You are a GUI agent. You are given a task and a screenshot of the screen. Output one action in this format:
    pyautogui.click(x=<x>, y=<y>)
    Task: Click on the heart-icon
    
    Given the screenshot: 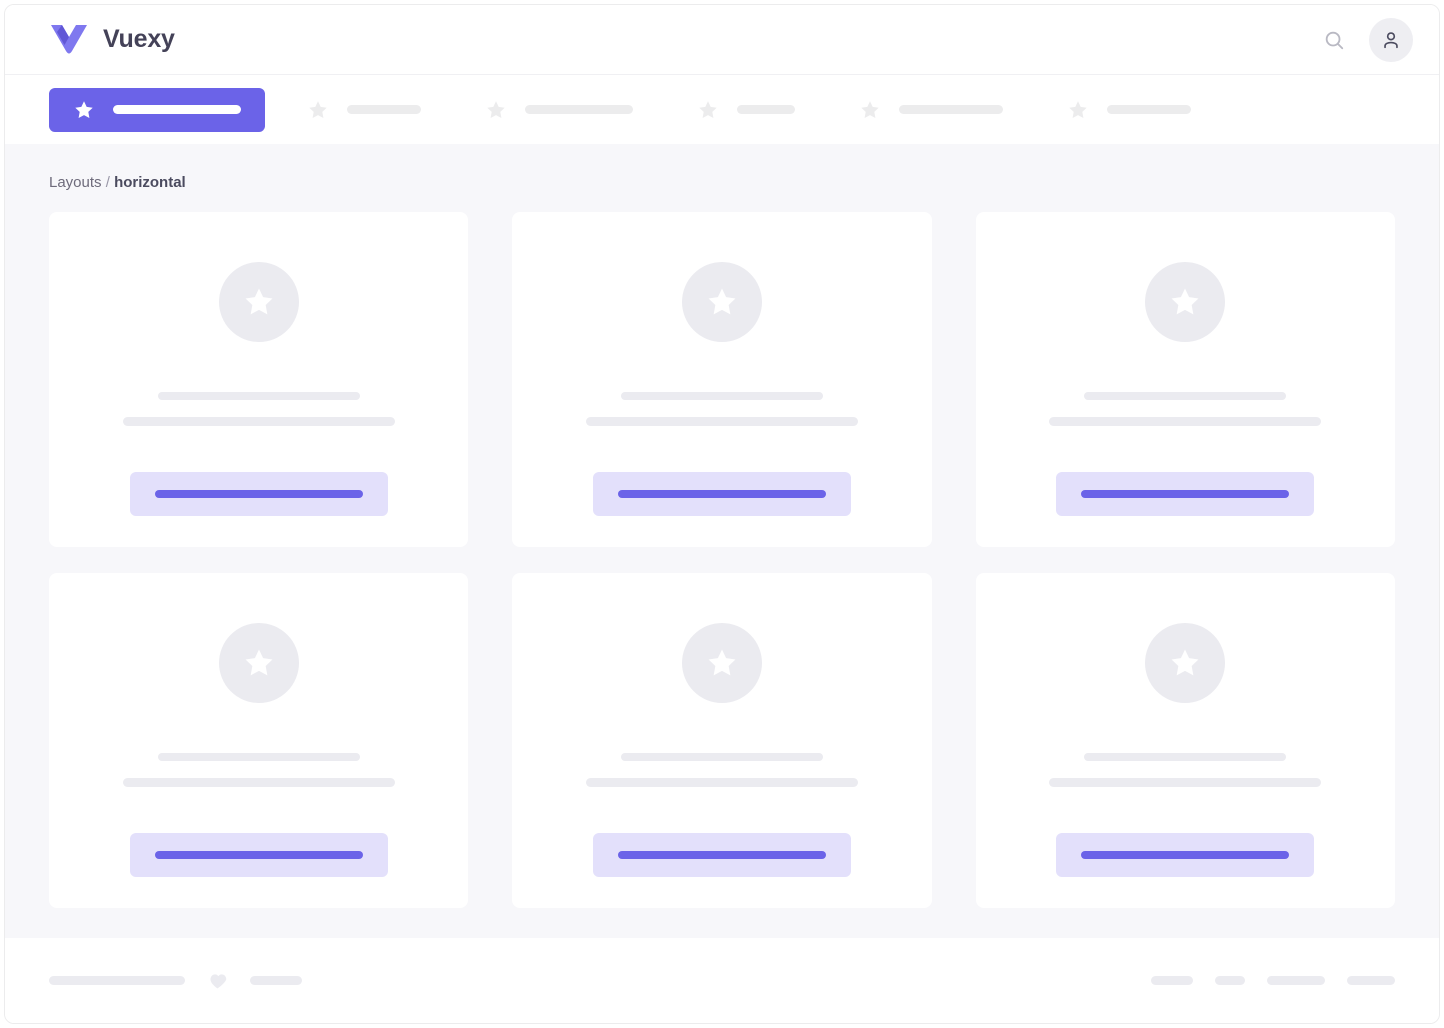 What is the action you would take?
    pyautogui.click(x=218, y=981)
    